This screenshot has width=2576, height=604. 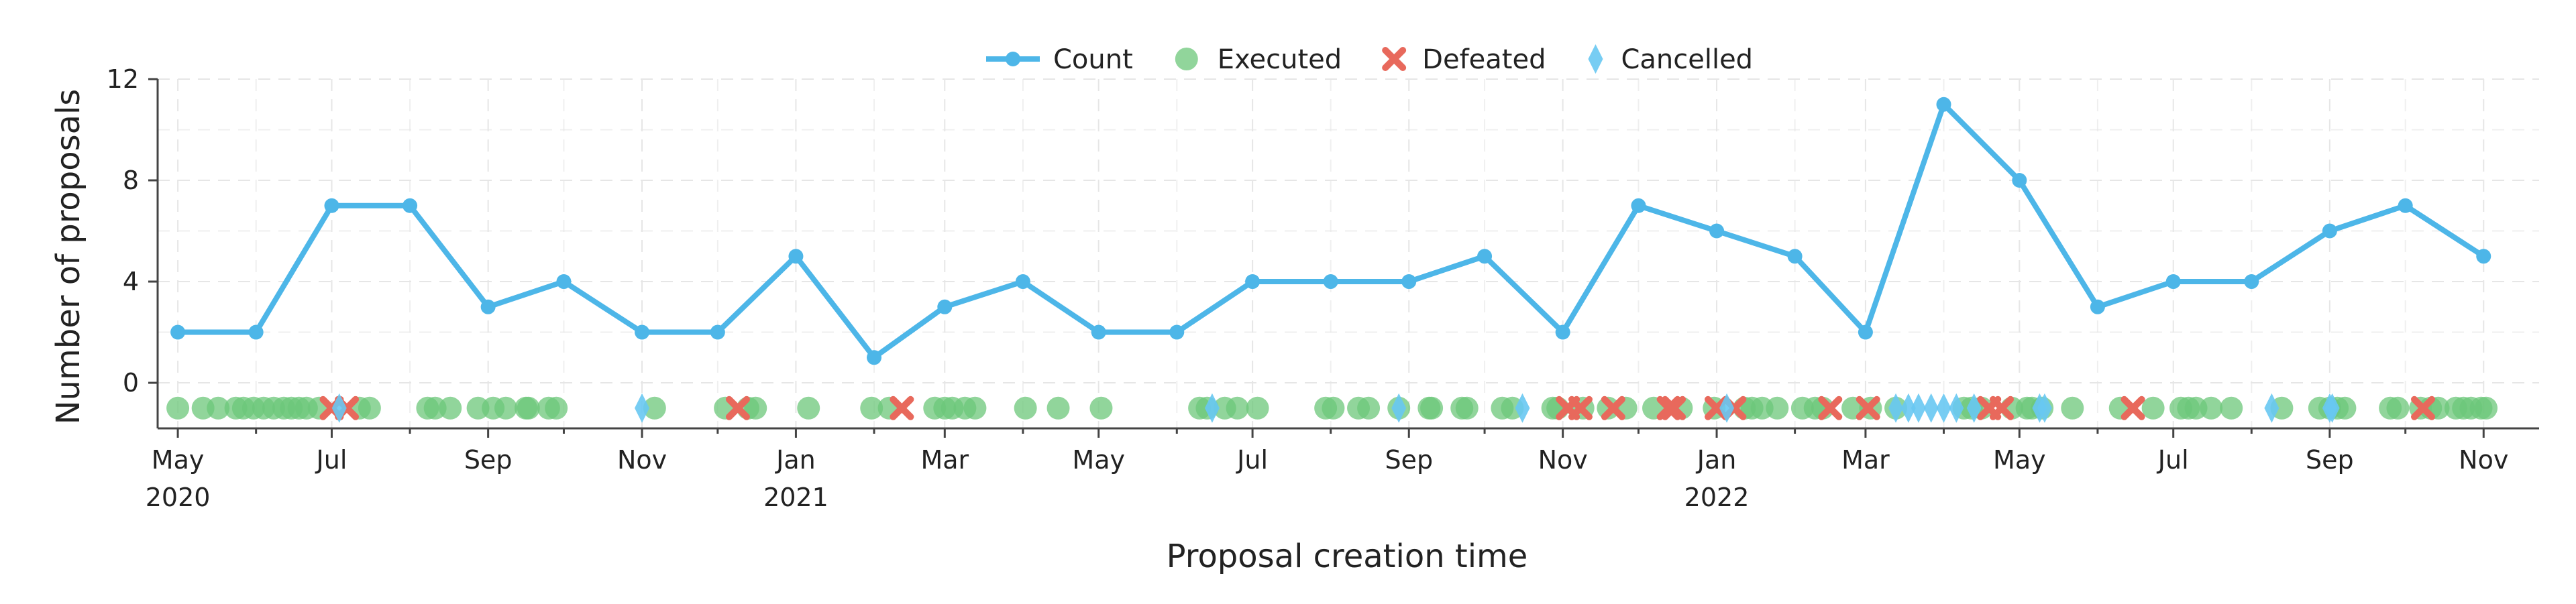 What do you see at coordinates (1595, 59) in the screenshot?
I see `legend-swatch-cancelled` at bounding box center [1595, 59].